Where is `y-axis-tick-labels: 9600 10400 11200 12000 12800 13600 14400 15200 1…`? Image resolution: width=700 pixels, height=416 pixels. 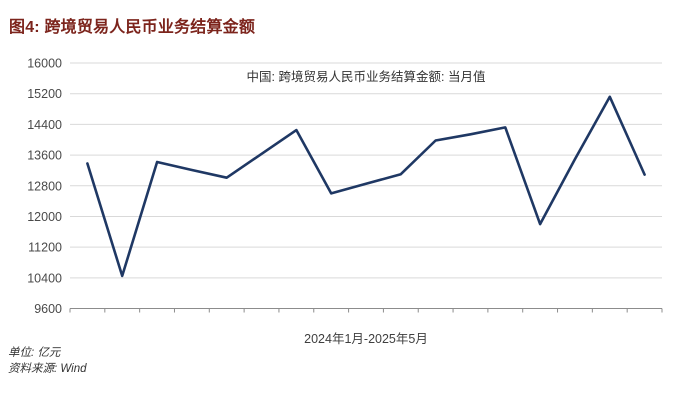
y-axis-tick-labels: 9600 10400 11200 12000 12800 13600 14400 15200 1… is located at coordinates (44, 187).